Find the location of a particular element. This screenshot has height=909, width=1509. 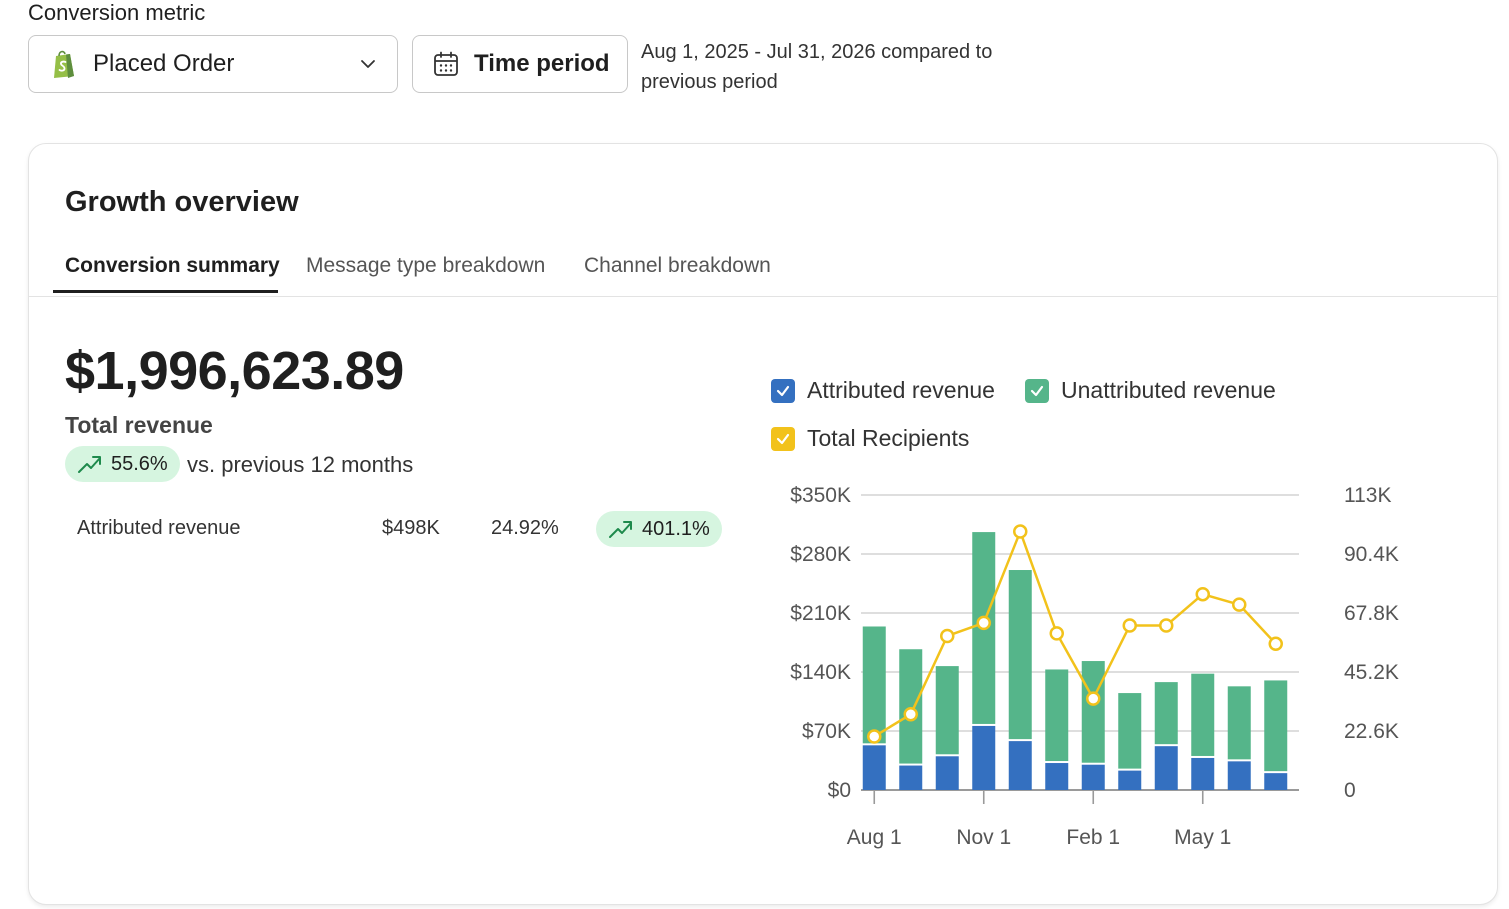

y-right-tick-label: 22.6K is located at coordinates (1371, 731).